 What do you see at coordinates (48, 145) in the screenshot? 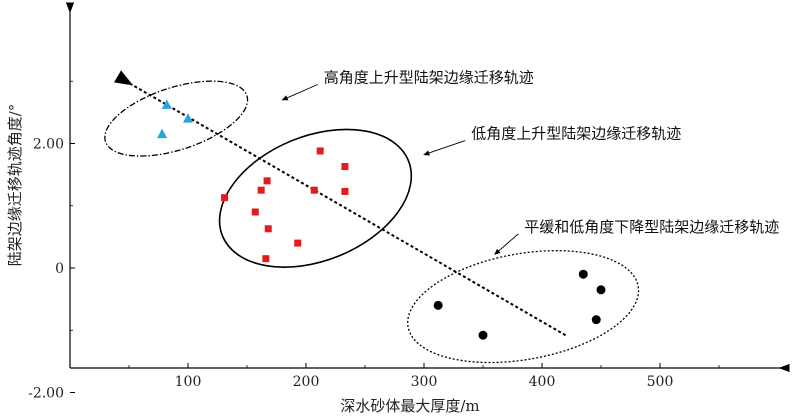
I see `y-tick-label: 2.00` at bounding box center [48, 145].